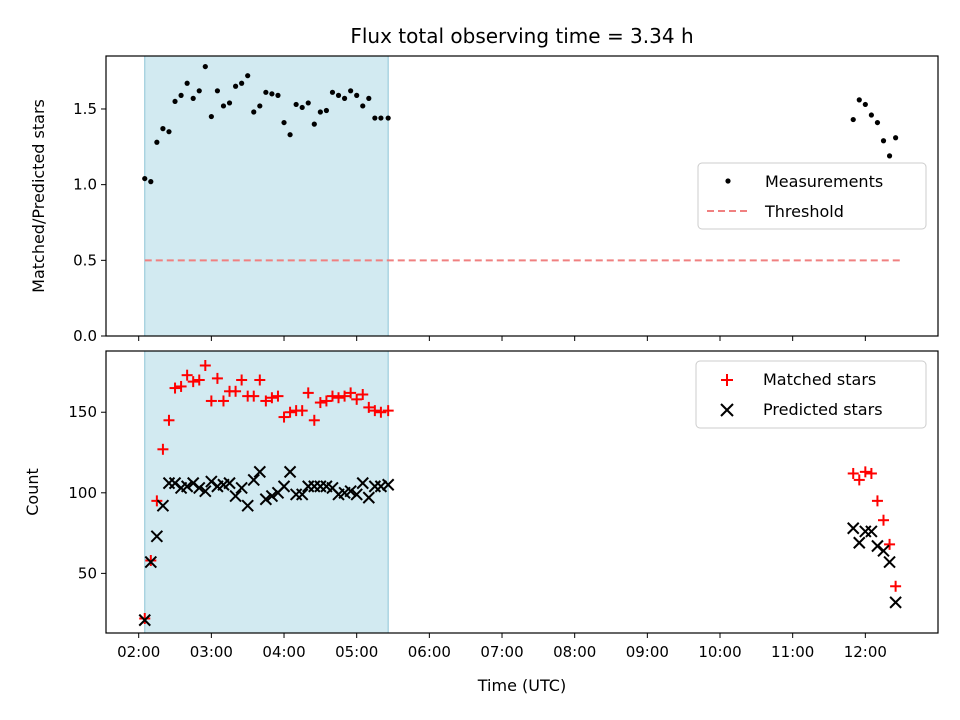 The height and width of the screenshot is (720, 960). I want to click on x-tick-label: 06:00, so click(429, 652).